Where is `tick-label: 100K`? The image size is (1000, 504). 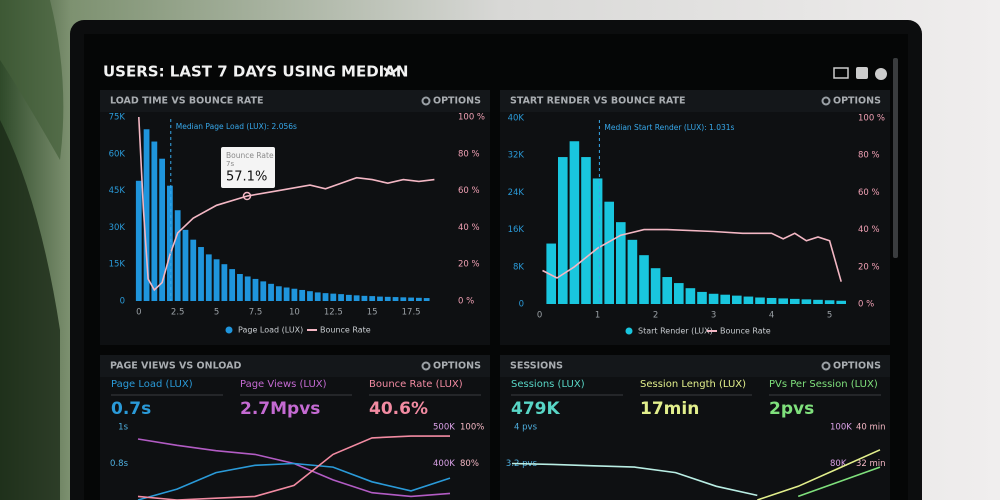
tick-label: 100K is located at coordinates (841, 428).